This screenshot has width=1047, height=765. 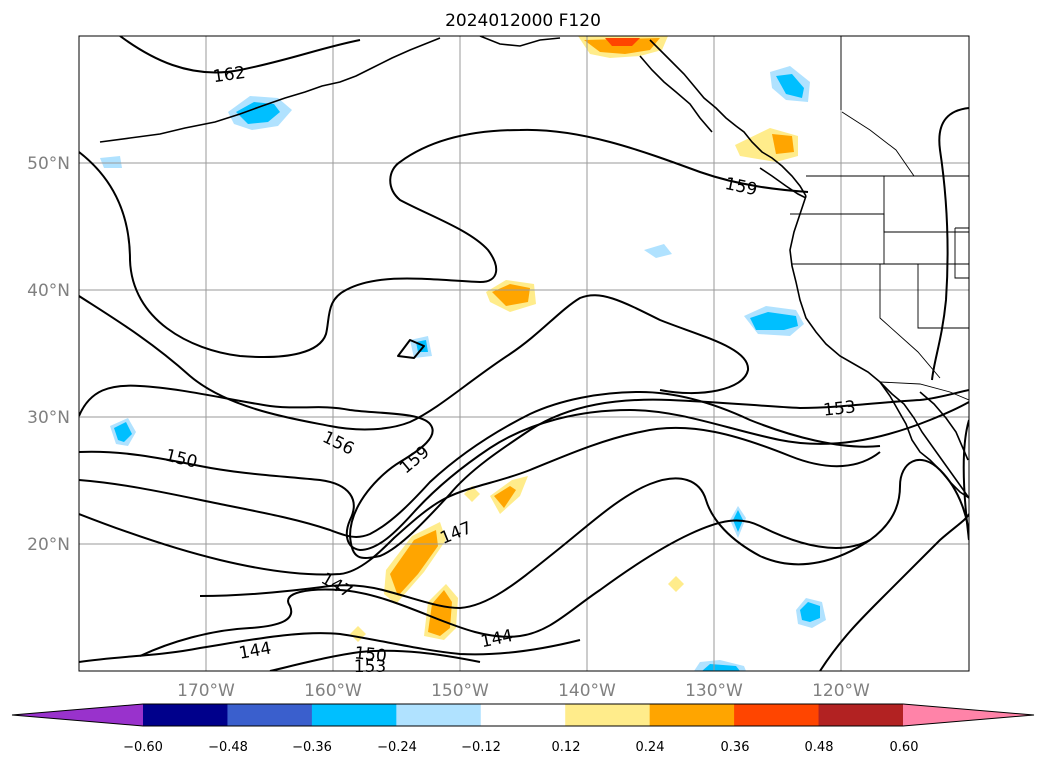 I want to click on coastline-baja-east, so click(x=944, y=426).